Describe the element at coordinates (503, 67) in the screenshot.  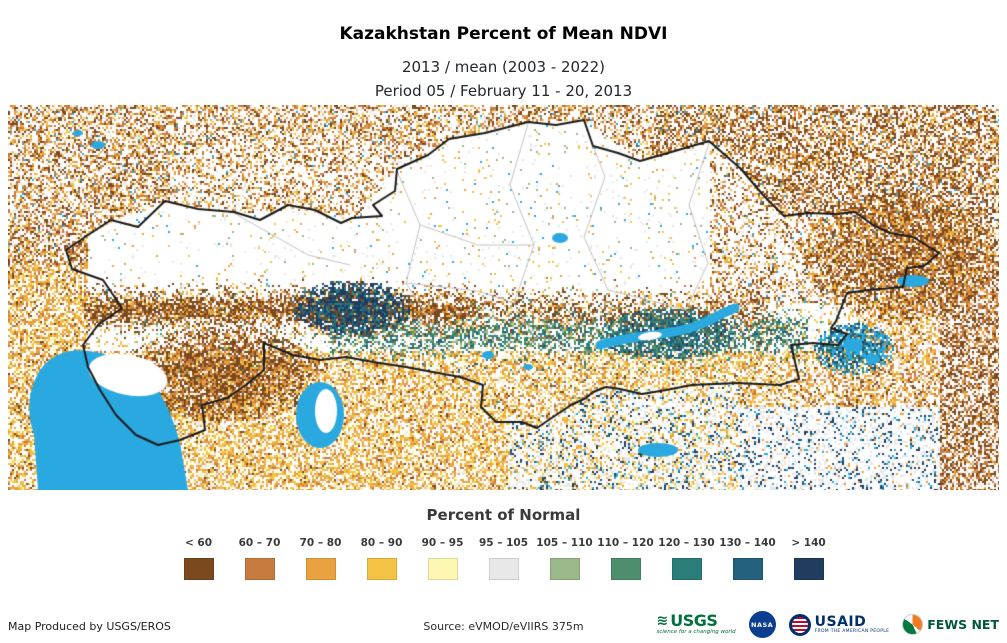
I see `subtitle-year-range: 2013 / mean (2003 - 2022)` at that location.